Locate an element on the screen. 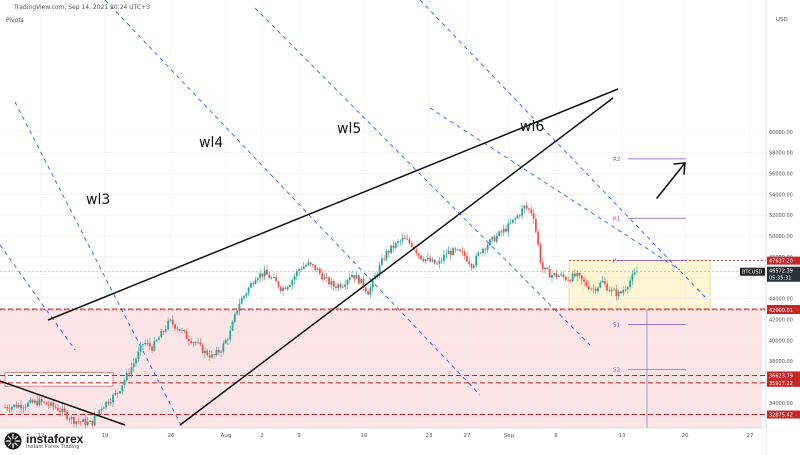 Image resolution: width=800 pixels, height=455 pixels. y-tick-label: 50000.00 is located at coordinates (781, 237).